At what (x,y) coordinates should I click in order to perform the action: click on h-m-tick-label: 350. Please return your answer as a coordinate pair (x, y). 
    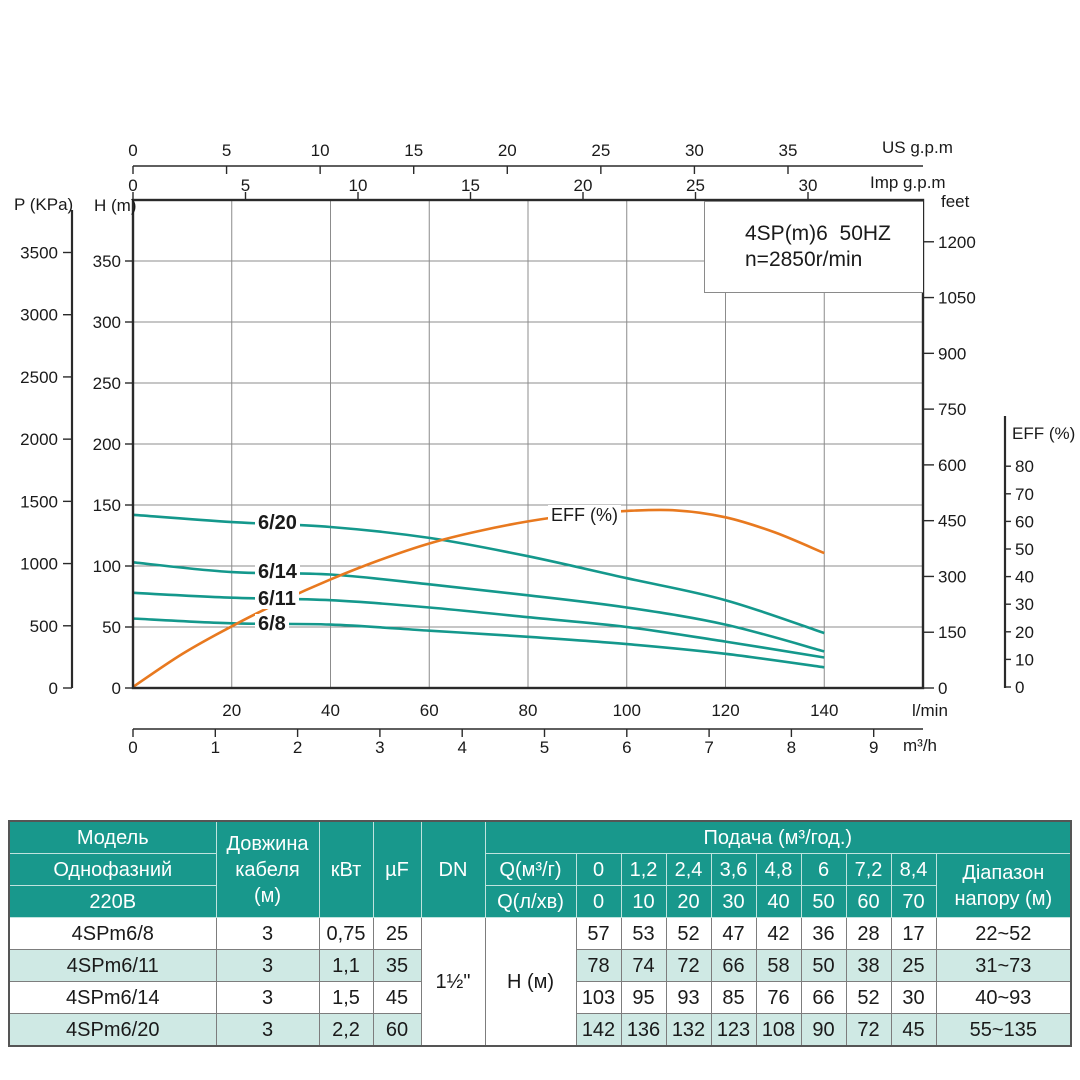
    Looking at the image, I should click on (107, 261).